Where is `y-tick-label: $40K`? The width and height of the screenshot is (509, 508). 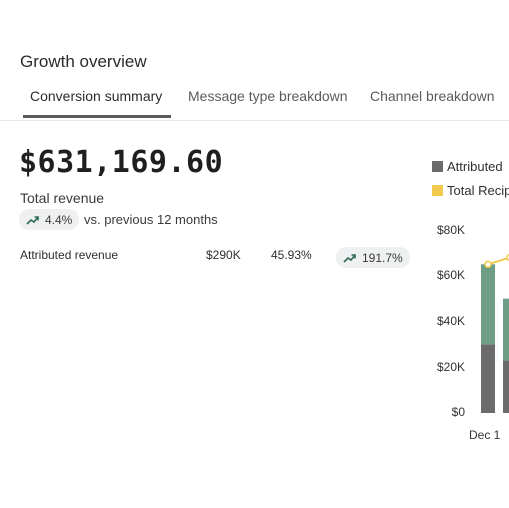
y-tick-label: $40K is located at coordinates (450, 321).